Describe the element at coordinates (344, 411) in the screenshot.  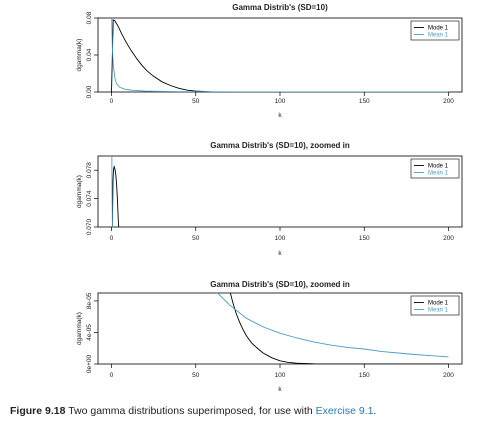
I see `exercise-link: Exercise 9.1` at that location.